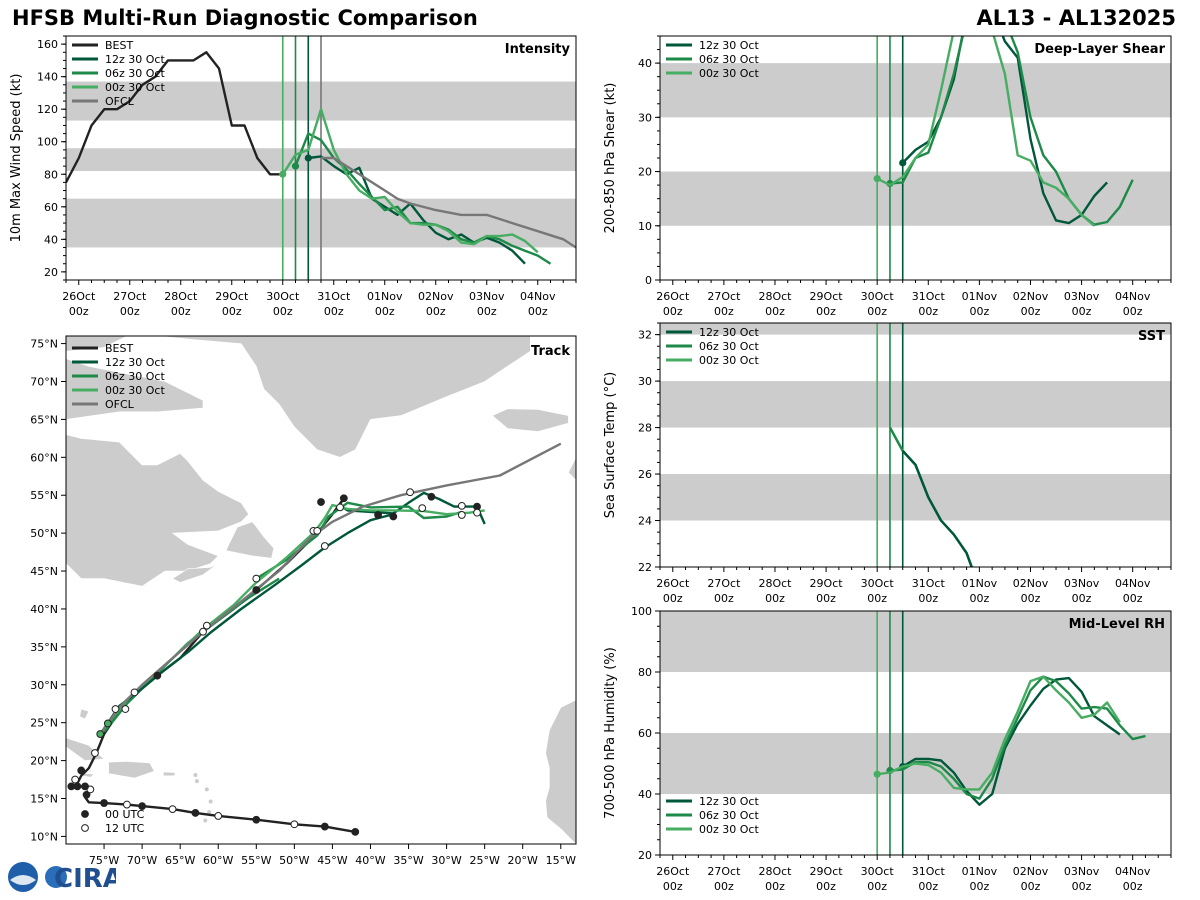  Describe the element at coordinates (645, 521) in the screenshot. I see `y-tick-label: 24` at that location.